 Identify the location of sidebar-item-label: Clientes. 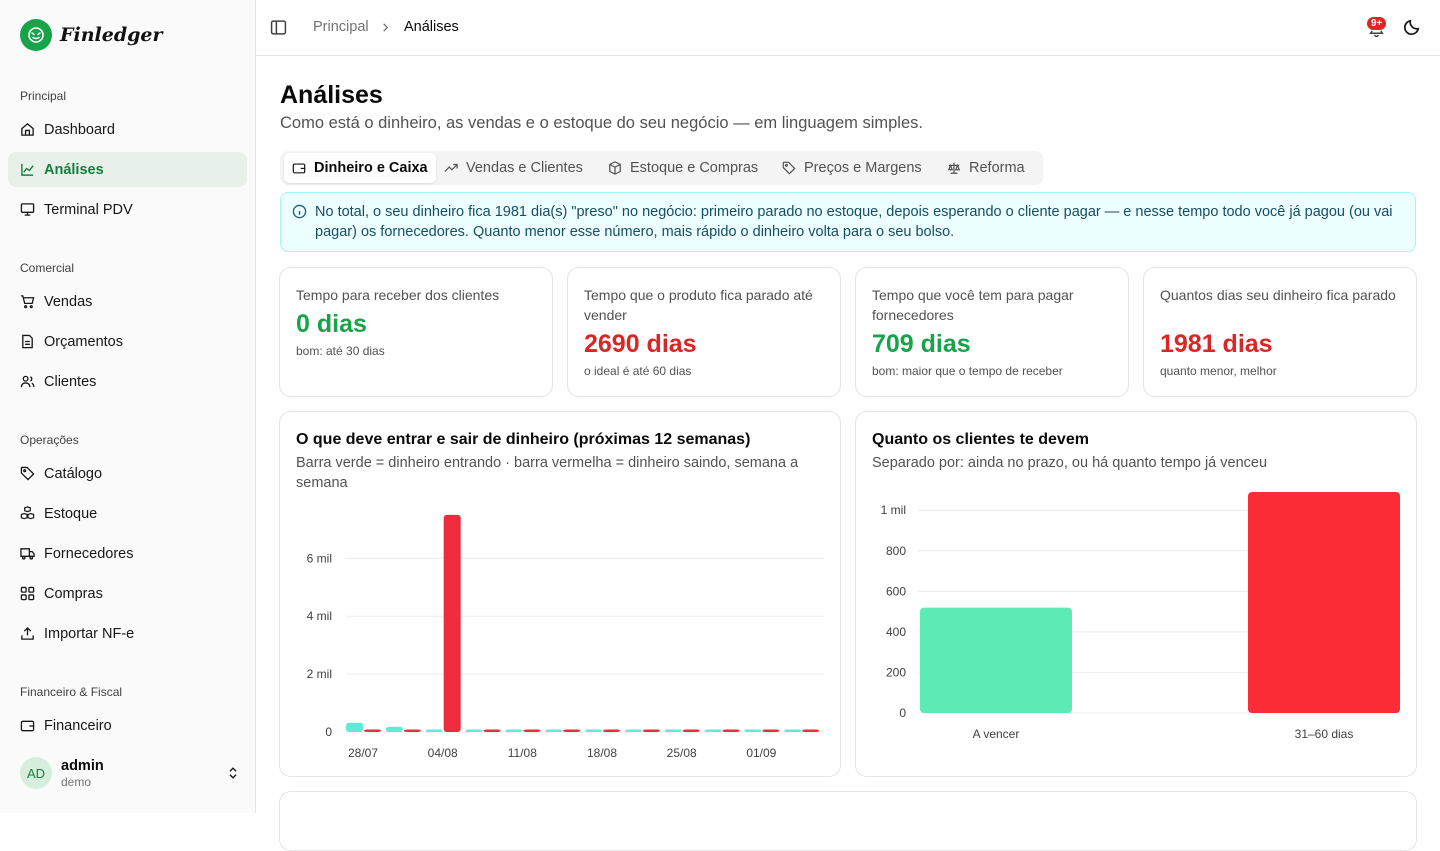
(70, 381).